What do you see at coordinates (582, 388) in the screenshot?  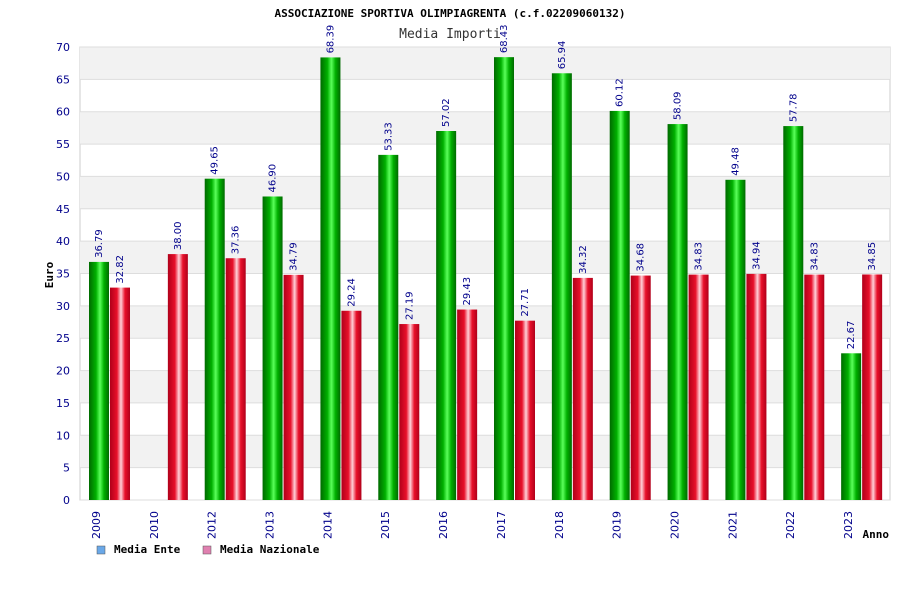 I see `bar-nazionale-2018` at bounding box center [582, 388].